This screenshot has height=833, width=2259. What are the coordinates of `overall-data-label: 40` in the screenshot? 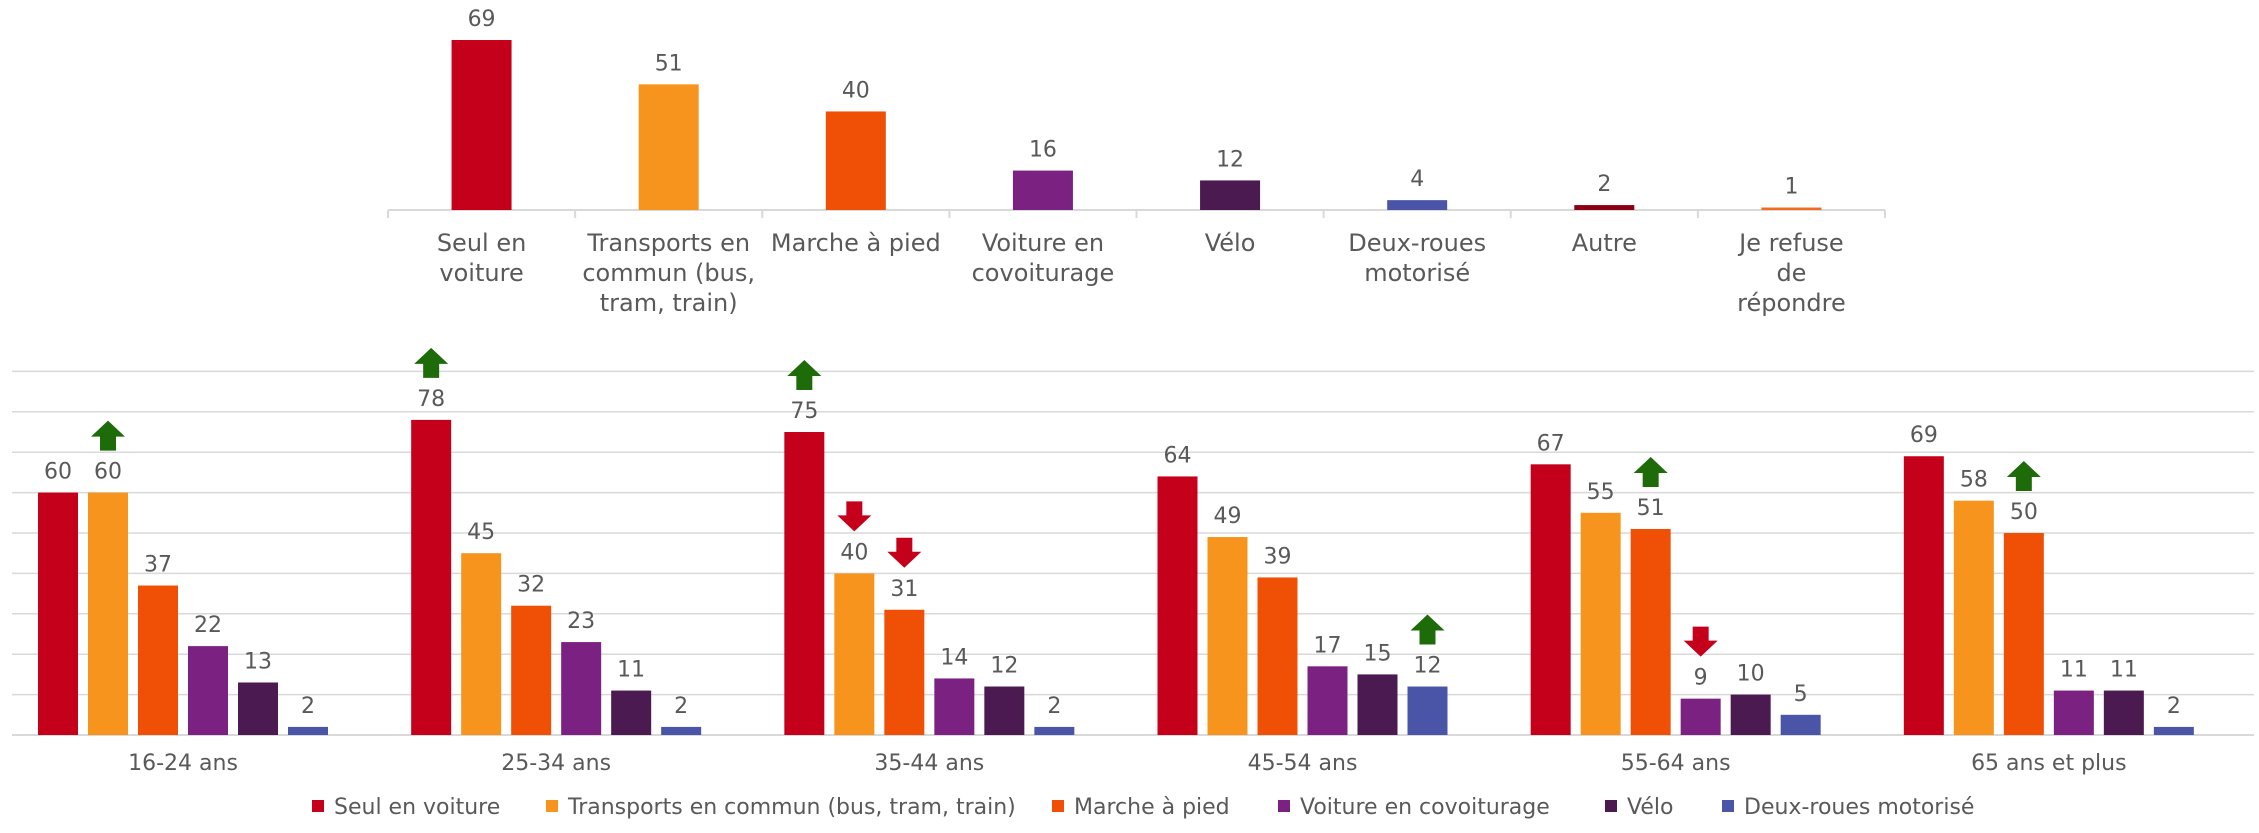 It's located at (856, 90).